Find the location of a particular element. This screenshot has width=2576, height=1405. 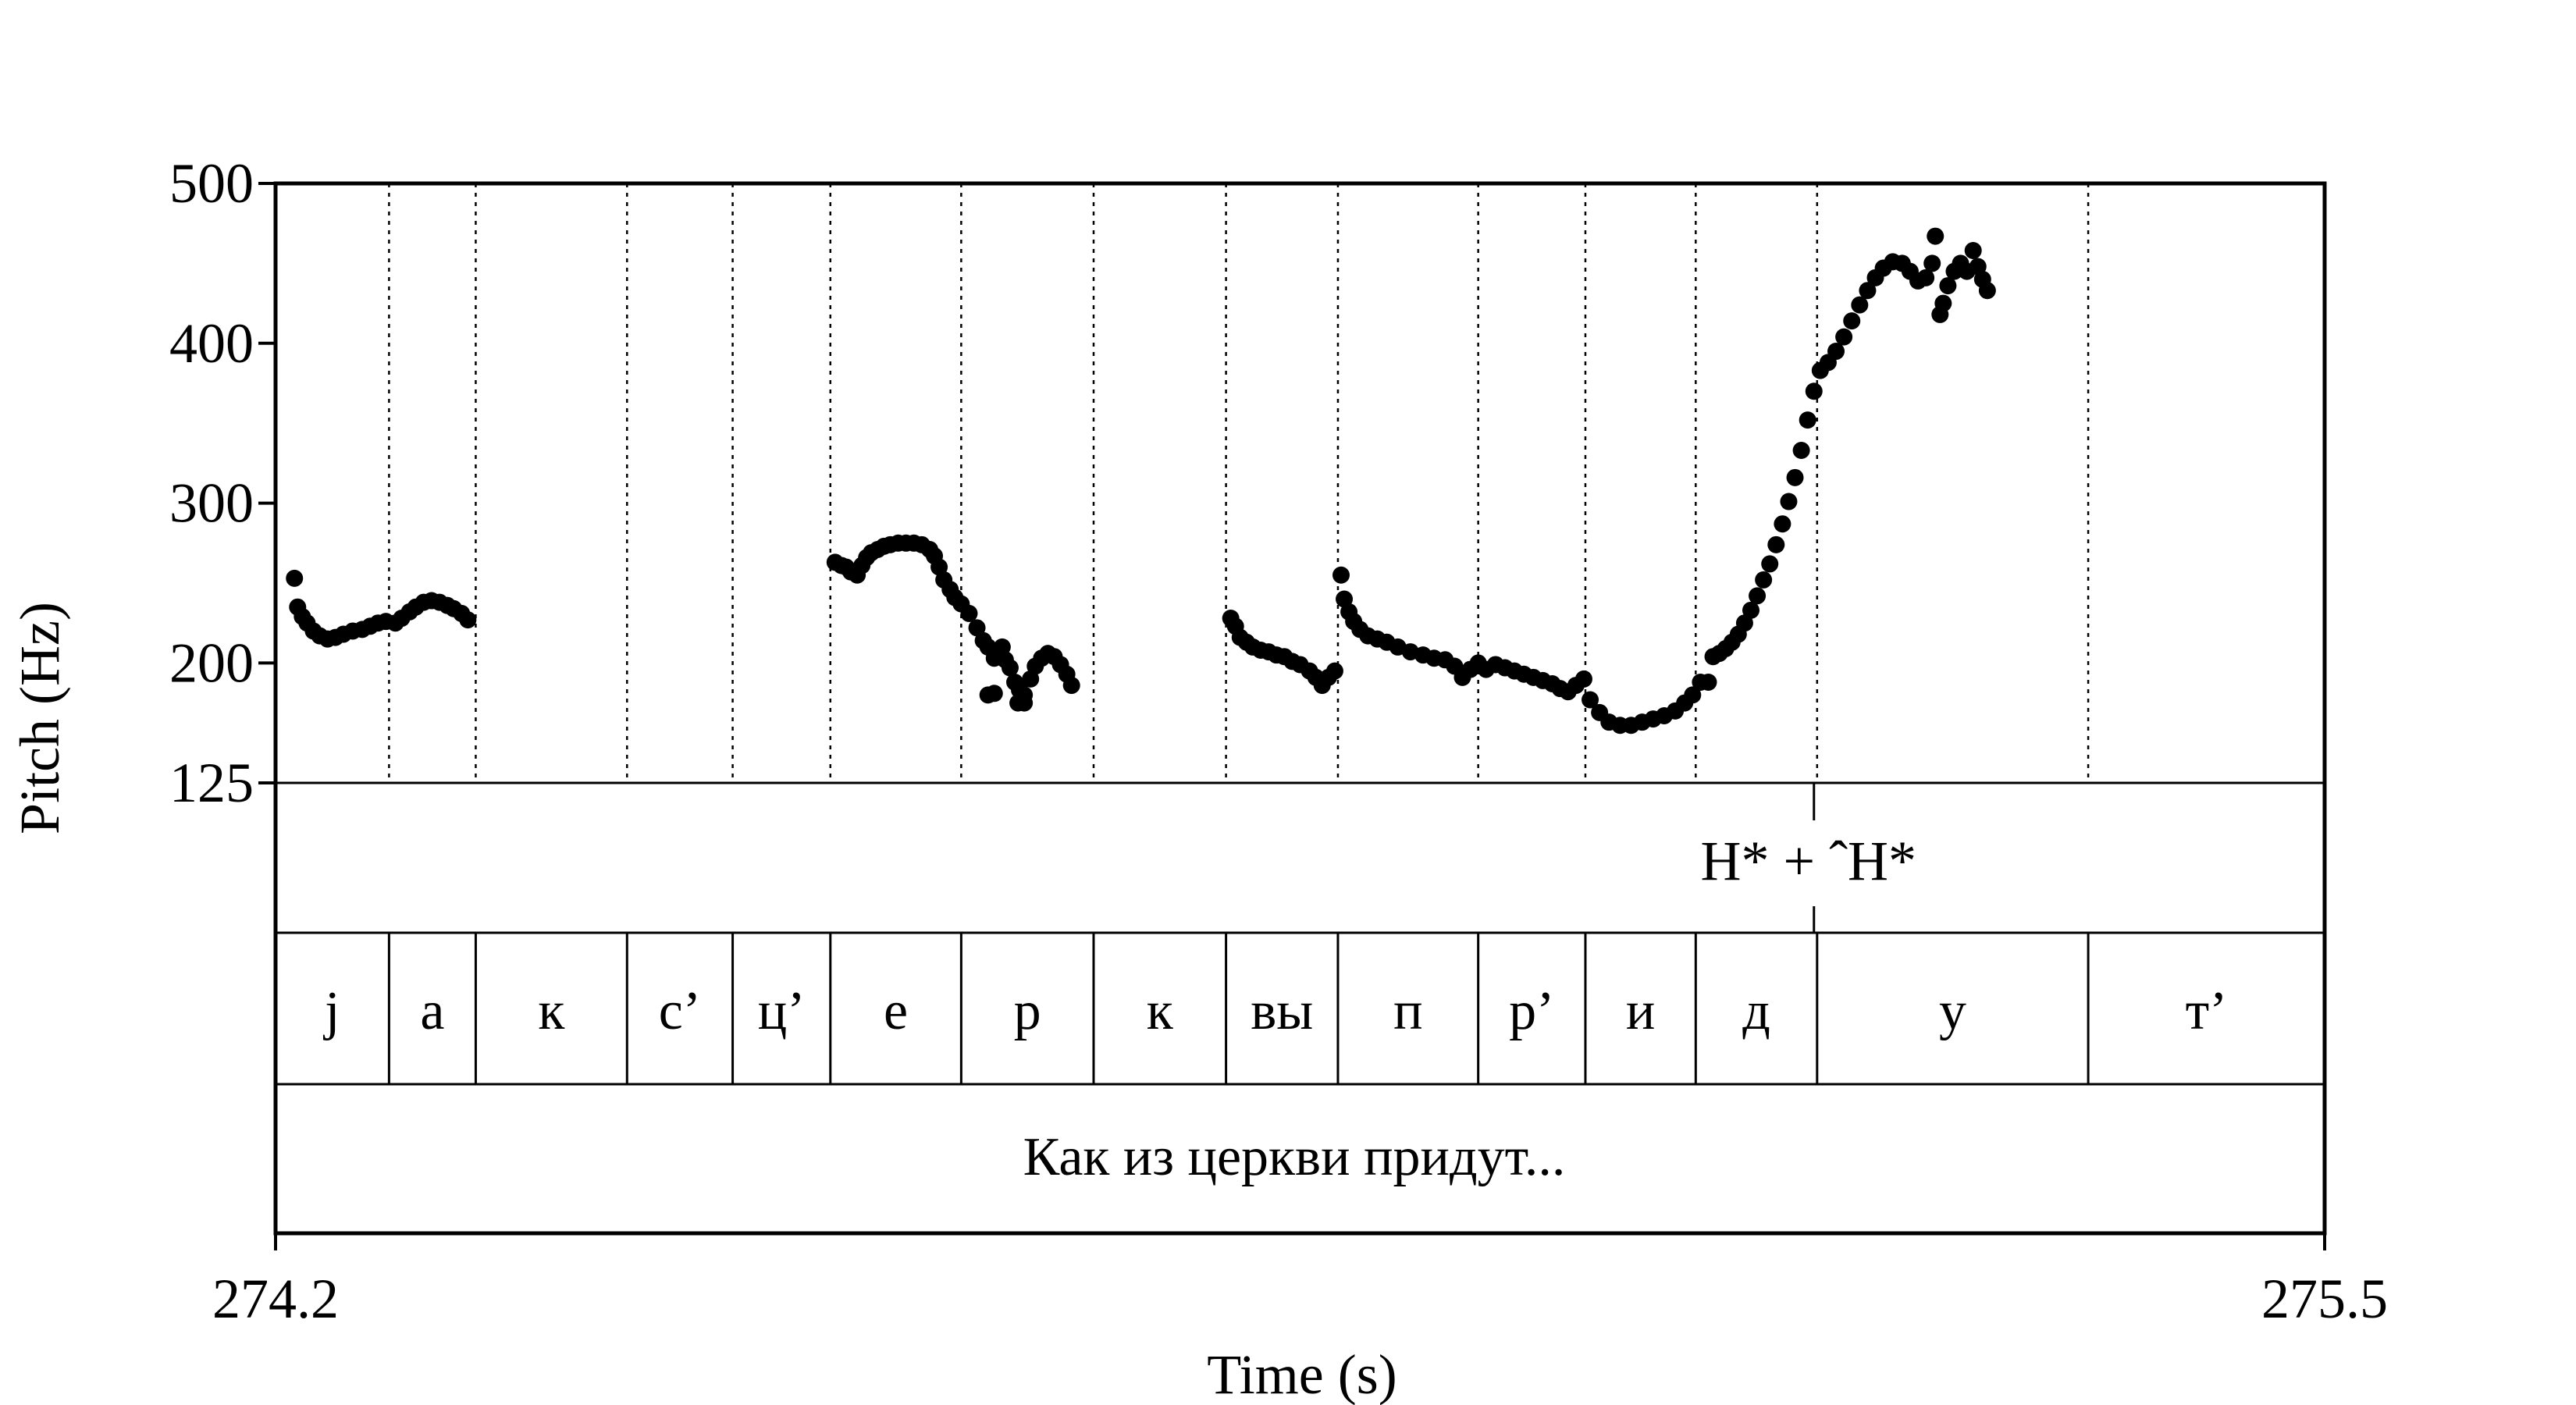

segment-label: ц’ is located at coordinates (782, 1011).